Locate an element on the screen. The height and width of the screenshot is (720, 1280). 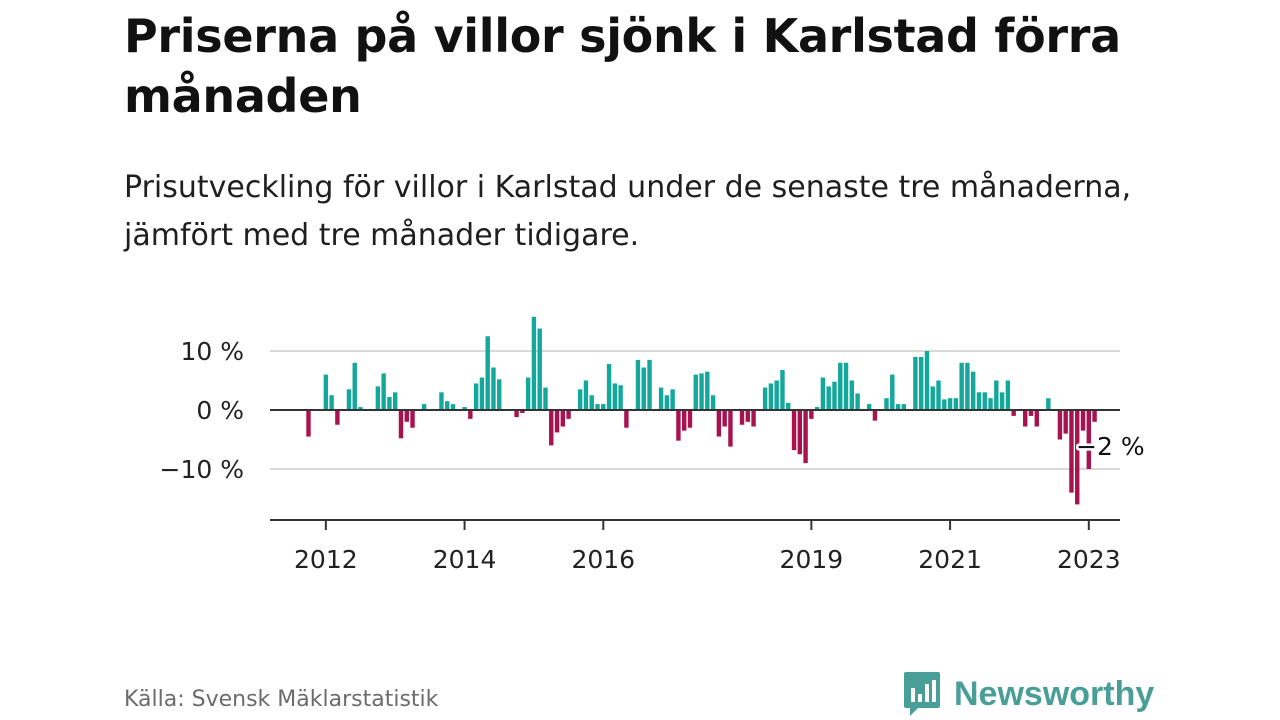
x-tick-label: 2021 is located at coordinates (950, 559).